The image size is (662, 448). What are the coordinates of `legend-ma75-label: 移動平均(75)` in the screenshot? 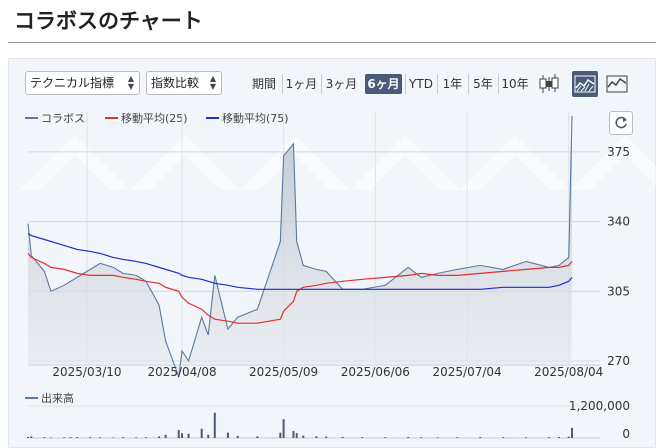 It's located at (255, 118).